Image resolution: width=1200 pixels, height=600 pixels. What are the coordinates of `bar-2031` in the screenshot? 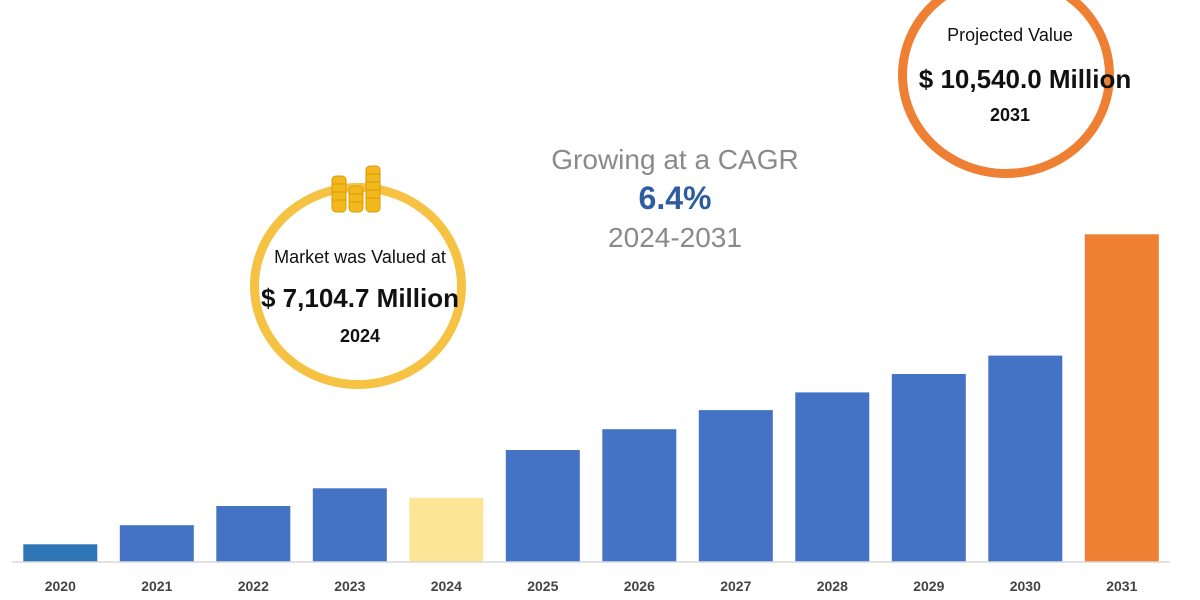 It's located at (1121, 398).